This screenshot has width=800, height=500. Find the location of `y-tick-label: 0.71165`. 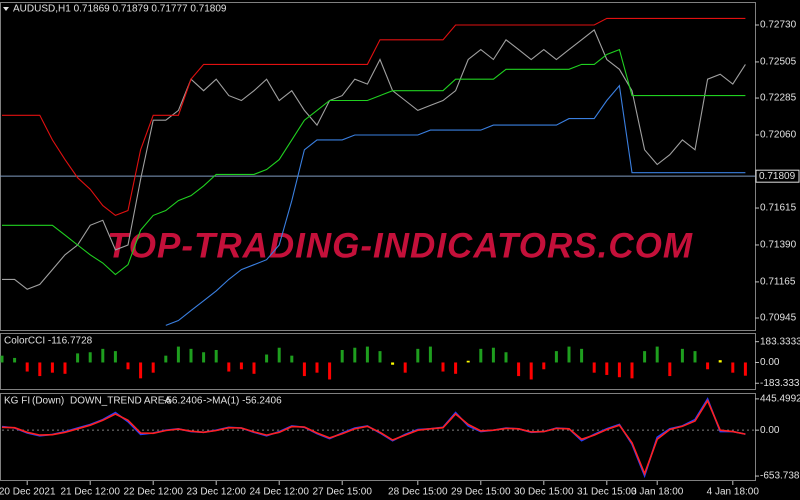

y-tick-label: 0.71165 is located at coordinates (778, 282).